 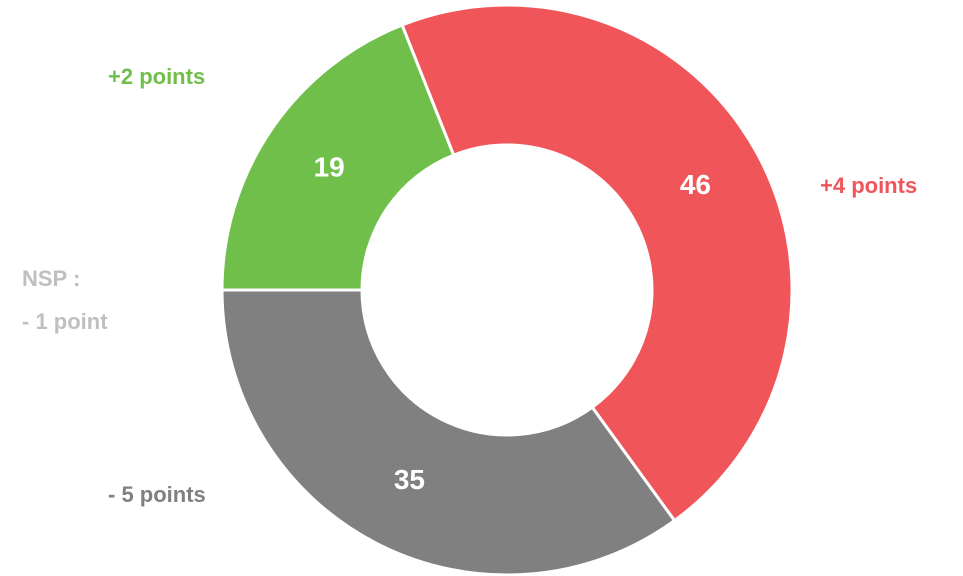 What do you see at coordinates (868, 185) in the screenshot?
I see `annotation: +4 points` at bounding box center [868, 185].